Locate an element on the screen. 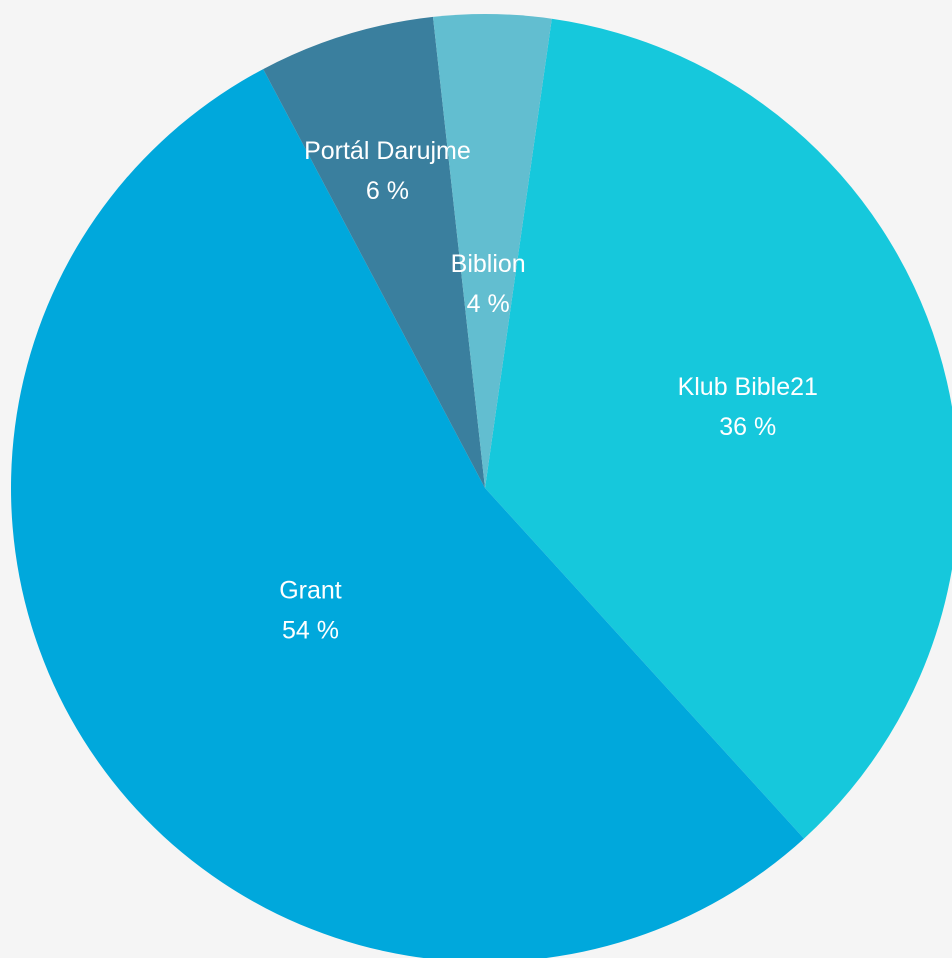 This screenshot has height=958, width=952. slice-label-value: 36 % is located at coordinates (747, 427).